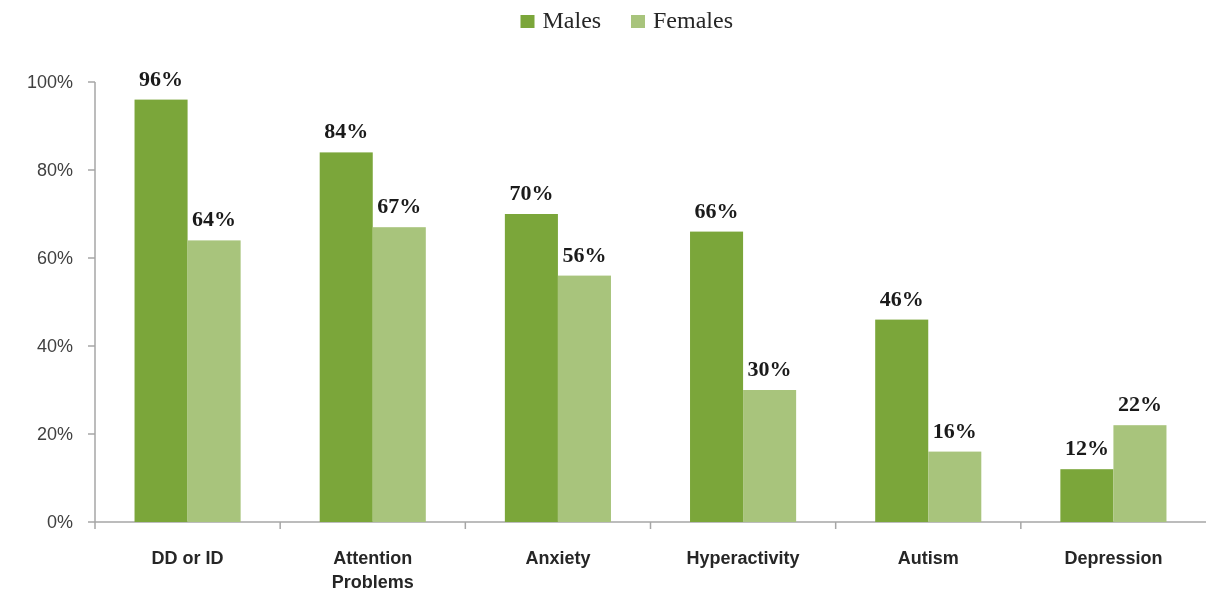  What do you see at coordinates (54, 258) in the screenshot?
I see `y-tick-label: 60%` at bounding box center [54, 258].